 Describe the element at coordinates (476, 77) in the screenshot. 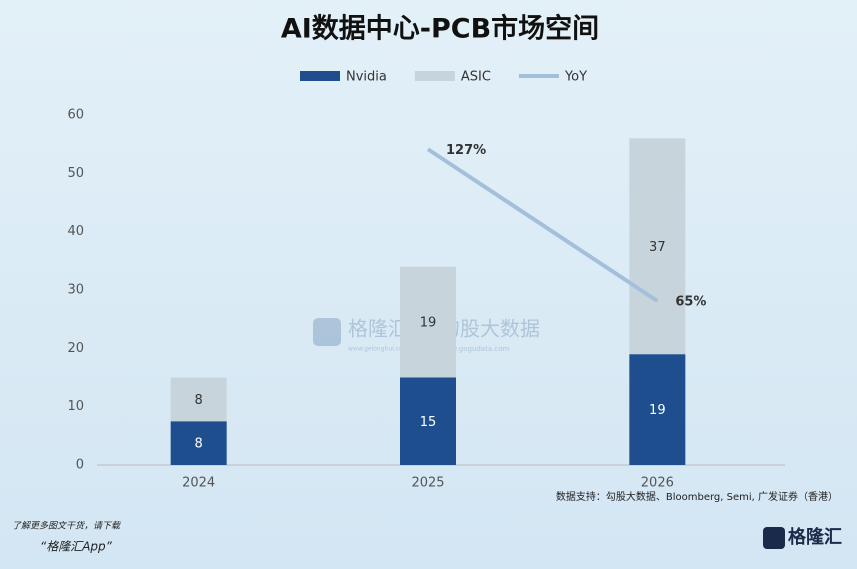

I see `legend-label: ASIC` at that location.